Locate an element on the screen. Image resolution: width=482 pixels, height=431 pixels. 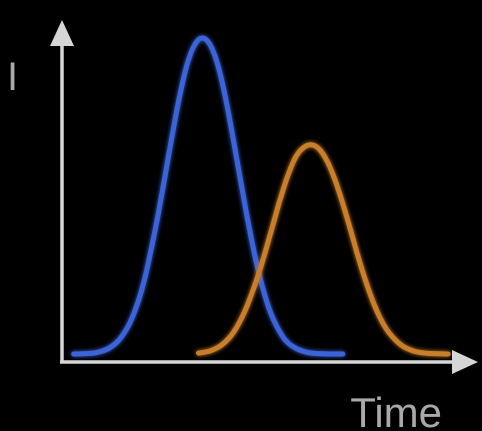
y-axis-label: I is located at coordinates (12, 77).